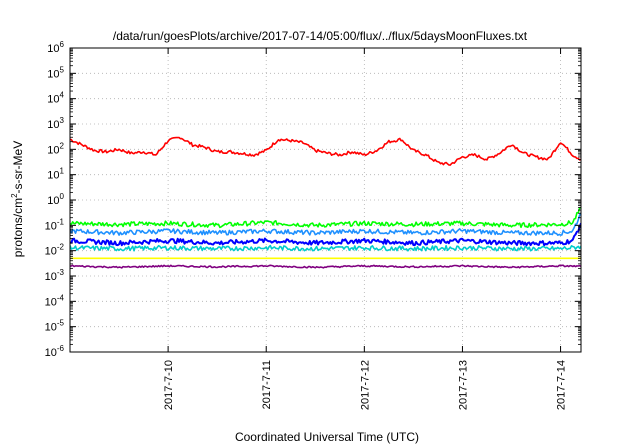  I want to click on x-tick-label: 2017-7-11, so click(267, 384).